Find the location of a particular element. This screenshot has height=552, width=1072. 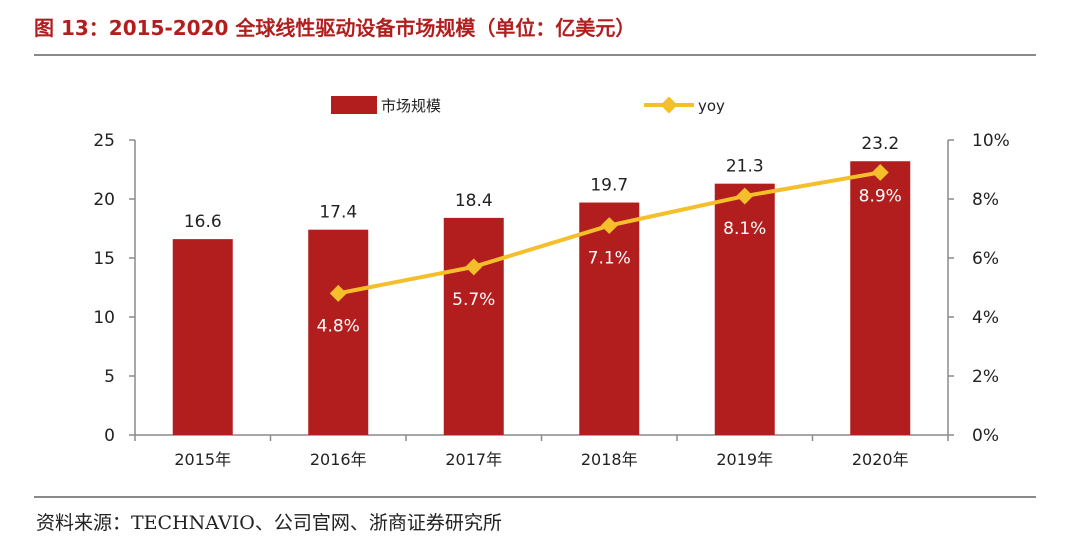

y-right-tick-label: 2% is located at coordinates (985, 377).